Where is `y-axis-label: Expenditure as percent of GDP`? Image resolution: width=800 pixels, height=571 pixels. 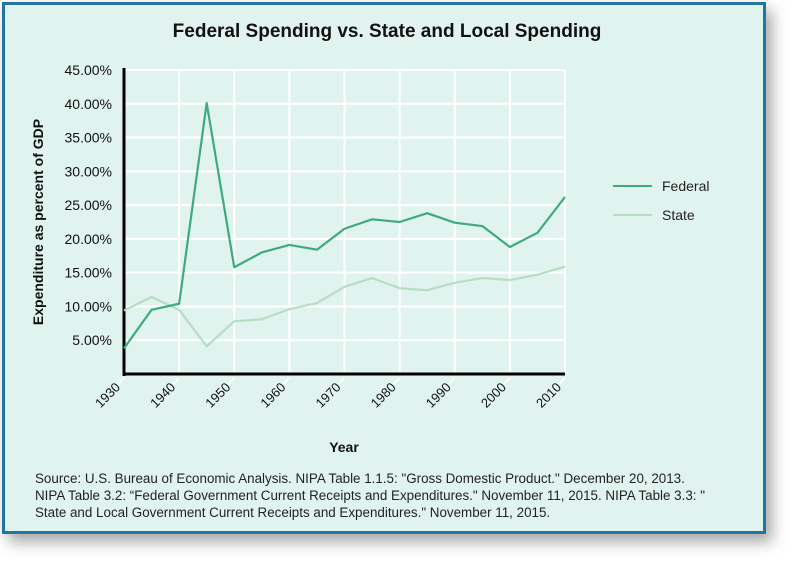 y-axis-label: Expenditure as percent of GDP is located at coordinates (38, 222).